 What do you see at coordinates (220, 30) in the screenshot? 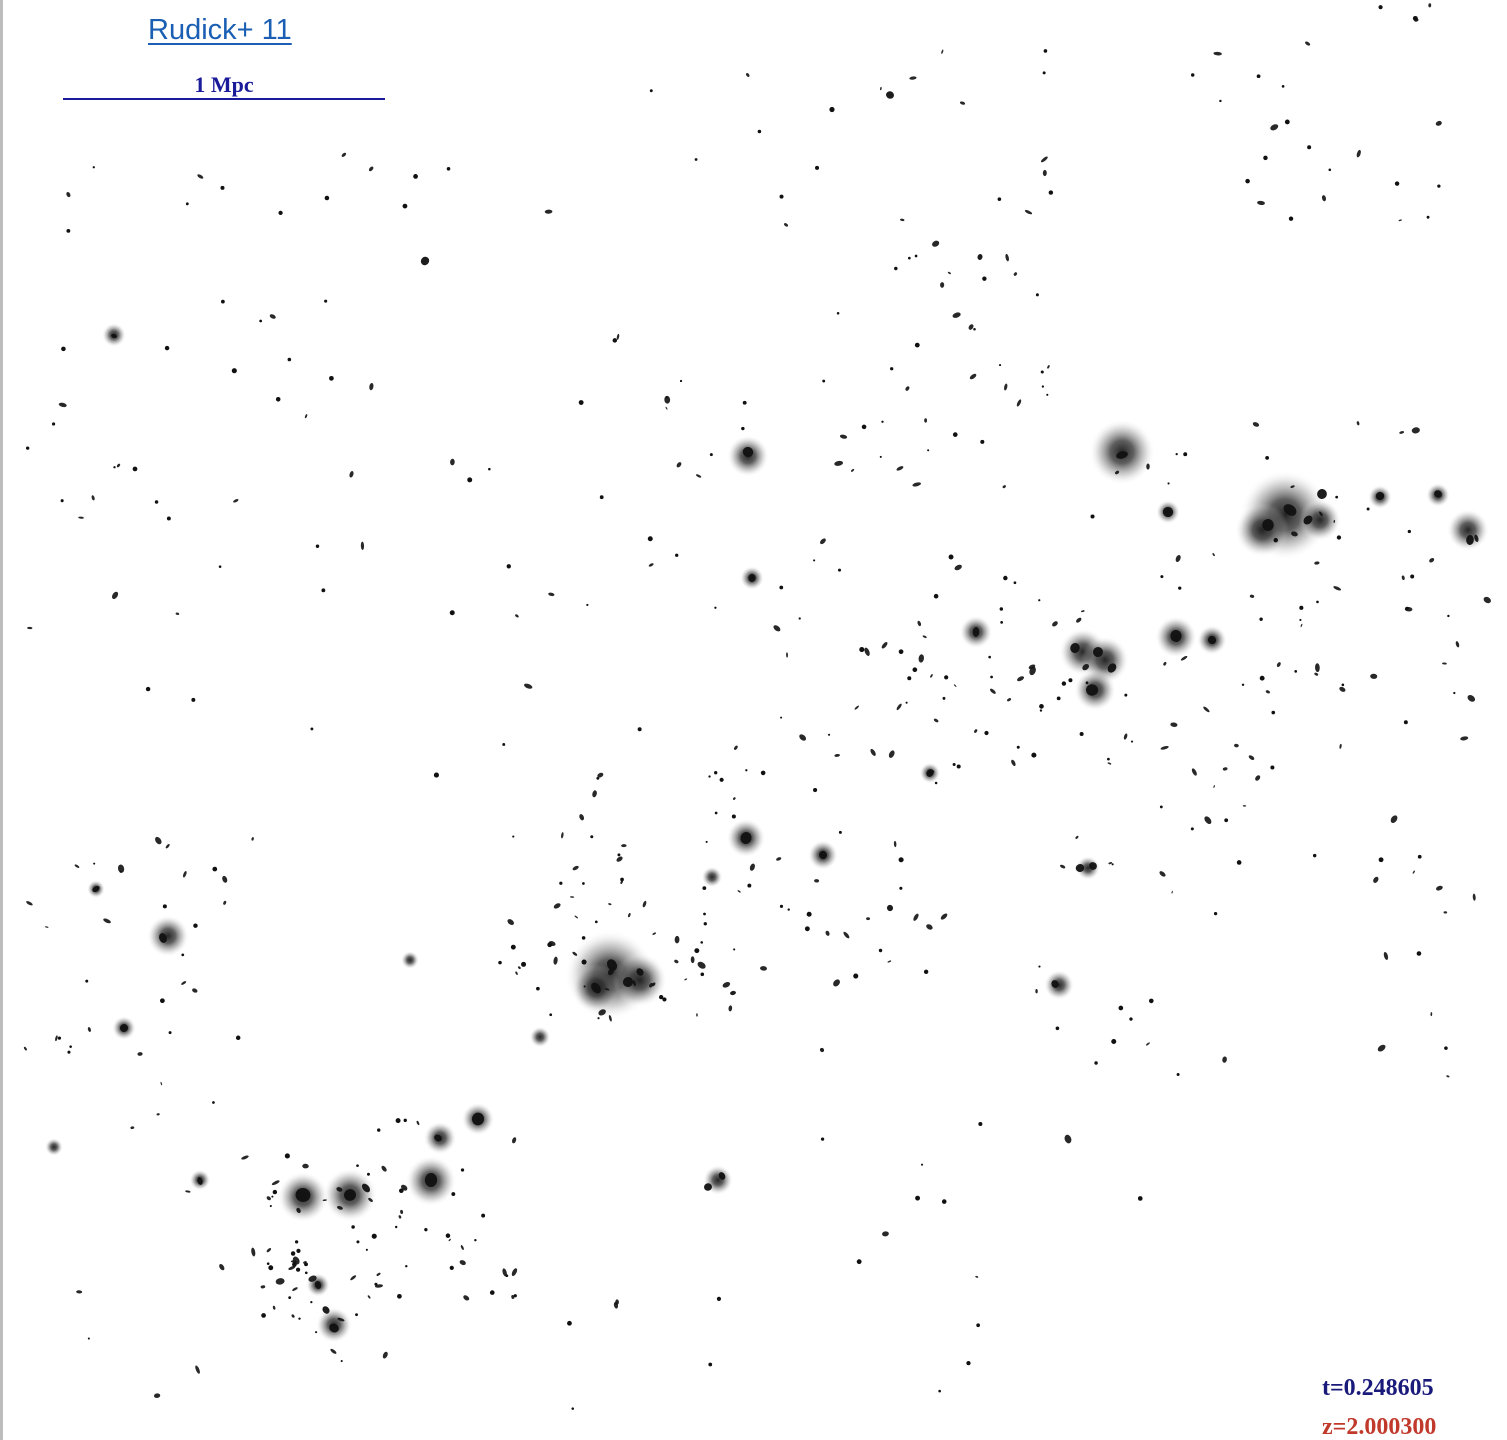
I see `reference-link: Rudick+ 11` at bounding box center [220, 30].